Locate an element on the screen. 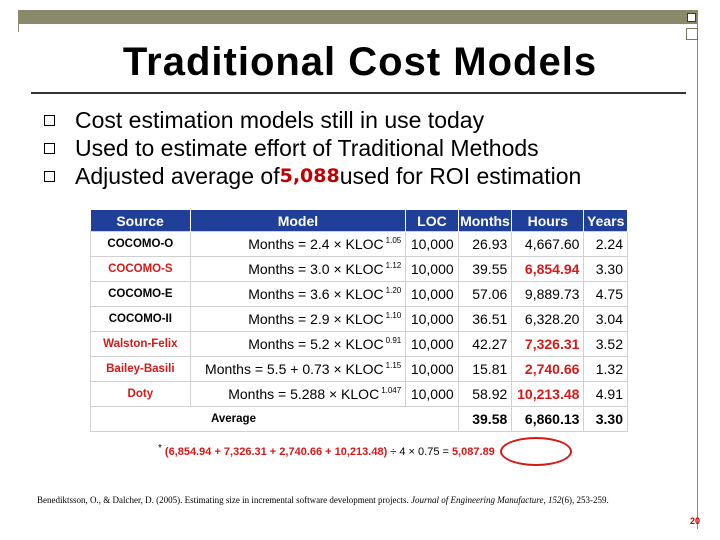 The width and height of the screenshot is (720, 540). header-years: Years is located at coordinates (605, 221).